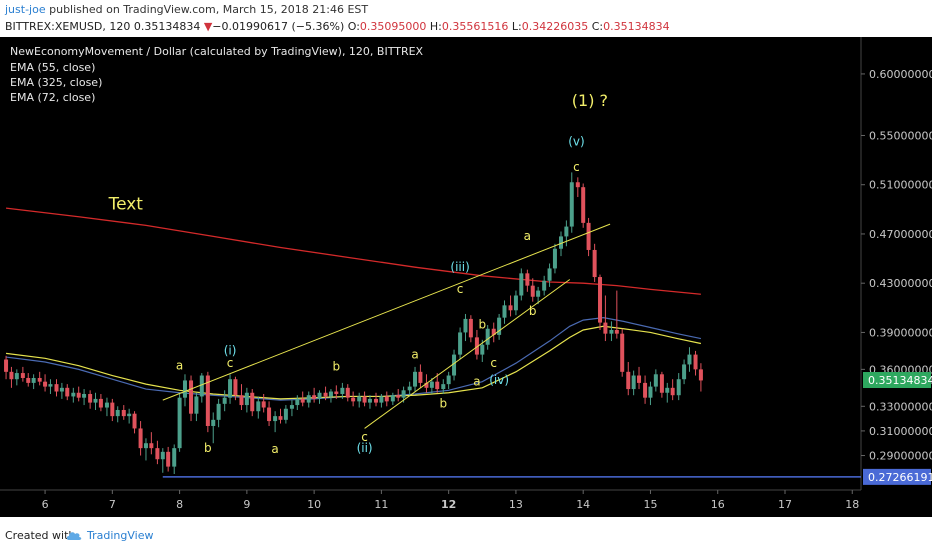 This screenshot has height=550, width=932. I want to click on y-tick-label: 0.31000000, so click(900, 431).